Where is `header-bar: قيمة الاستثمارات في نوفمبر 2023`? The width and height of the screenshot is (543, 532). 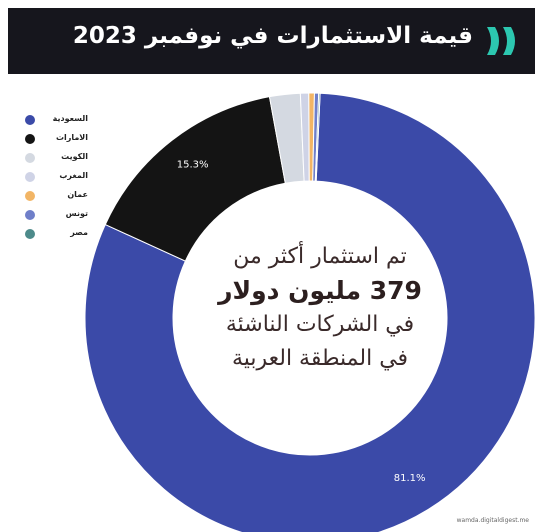 header-bar: قيمة الاستثمارات في نوفمبر 2023 is located at coordinates (271, 41).